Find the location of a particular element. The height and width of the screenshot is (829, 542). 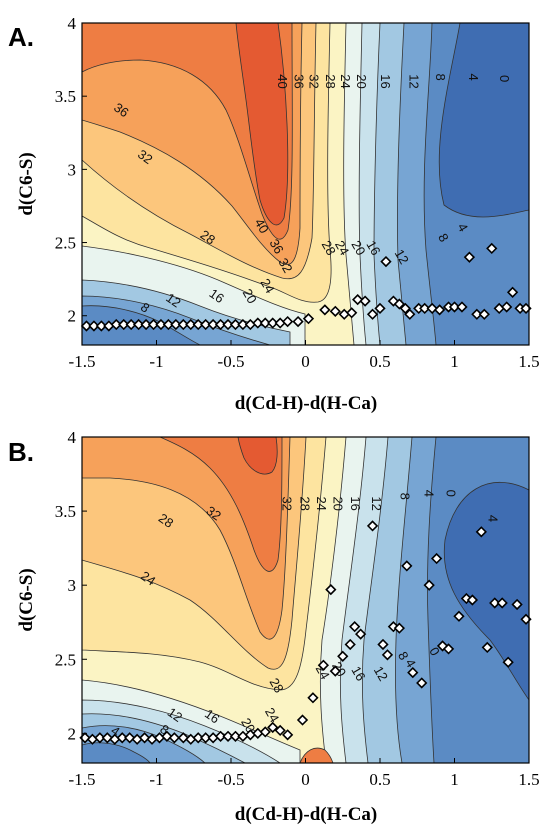

panel-b-label: B. is located at coordinates (21, 452).